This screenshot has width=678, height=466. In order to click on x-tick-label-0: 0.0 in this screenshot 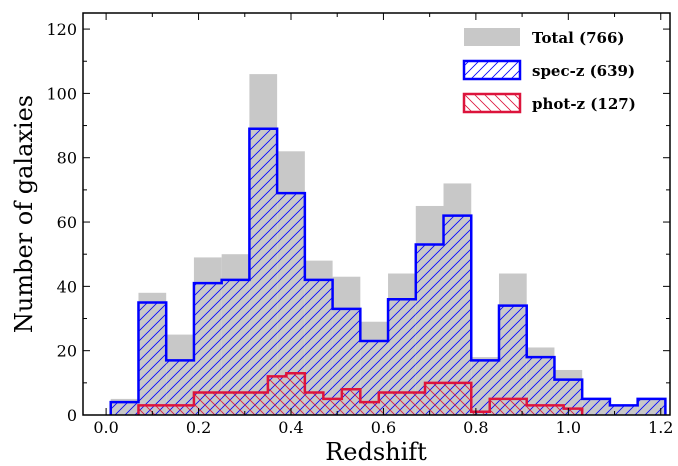, I will do `click(105, 427)`.